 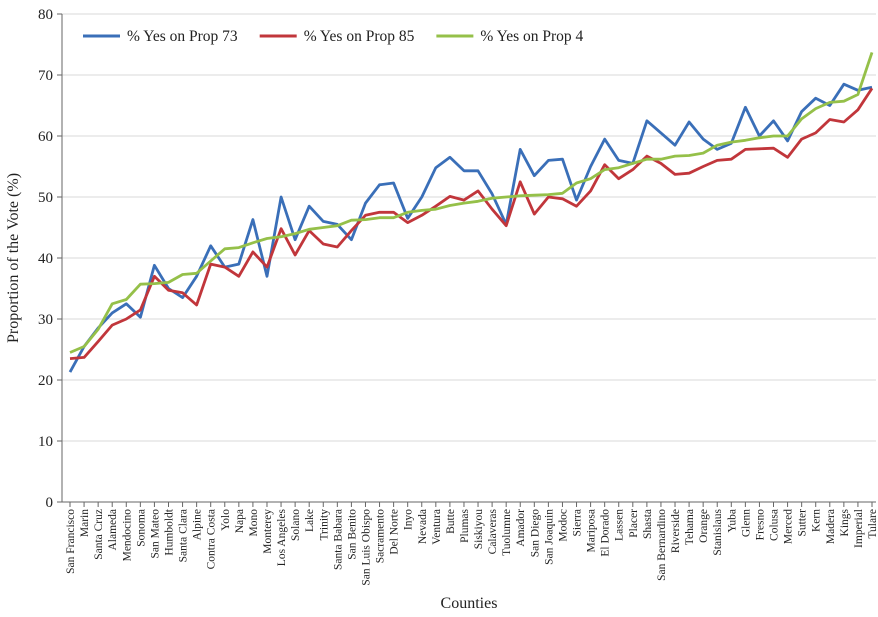 What do you see at coordinates (381, 536) in the screenshot?
I see `x-tick-label: Sacramento` at bounding box center [381, 536].